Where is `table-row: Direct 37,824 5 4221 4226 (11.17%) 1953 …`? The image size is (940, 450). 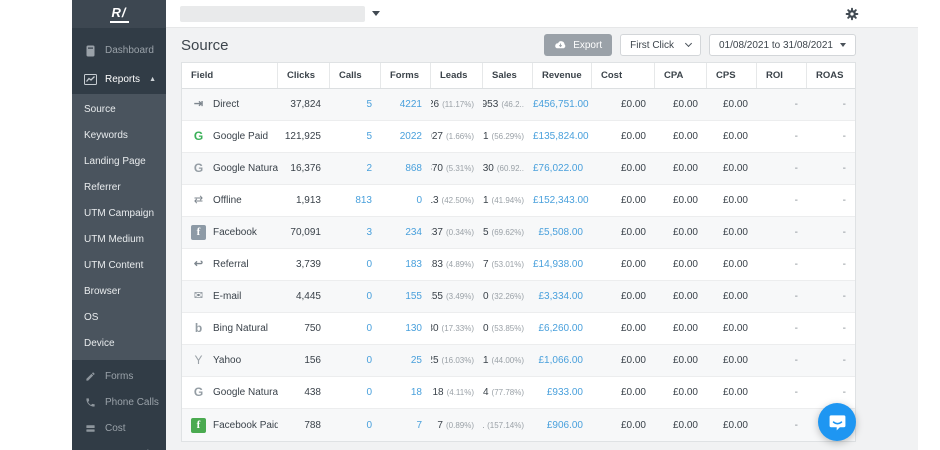 table-row: Direct 37,824 5 4221 4226 (11.17%) 1953 … is located at coordinates (518, 105).